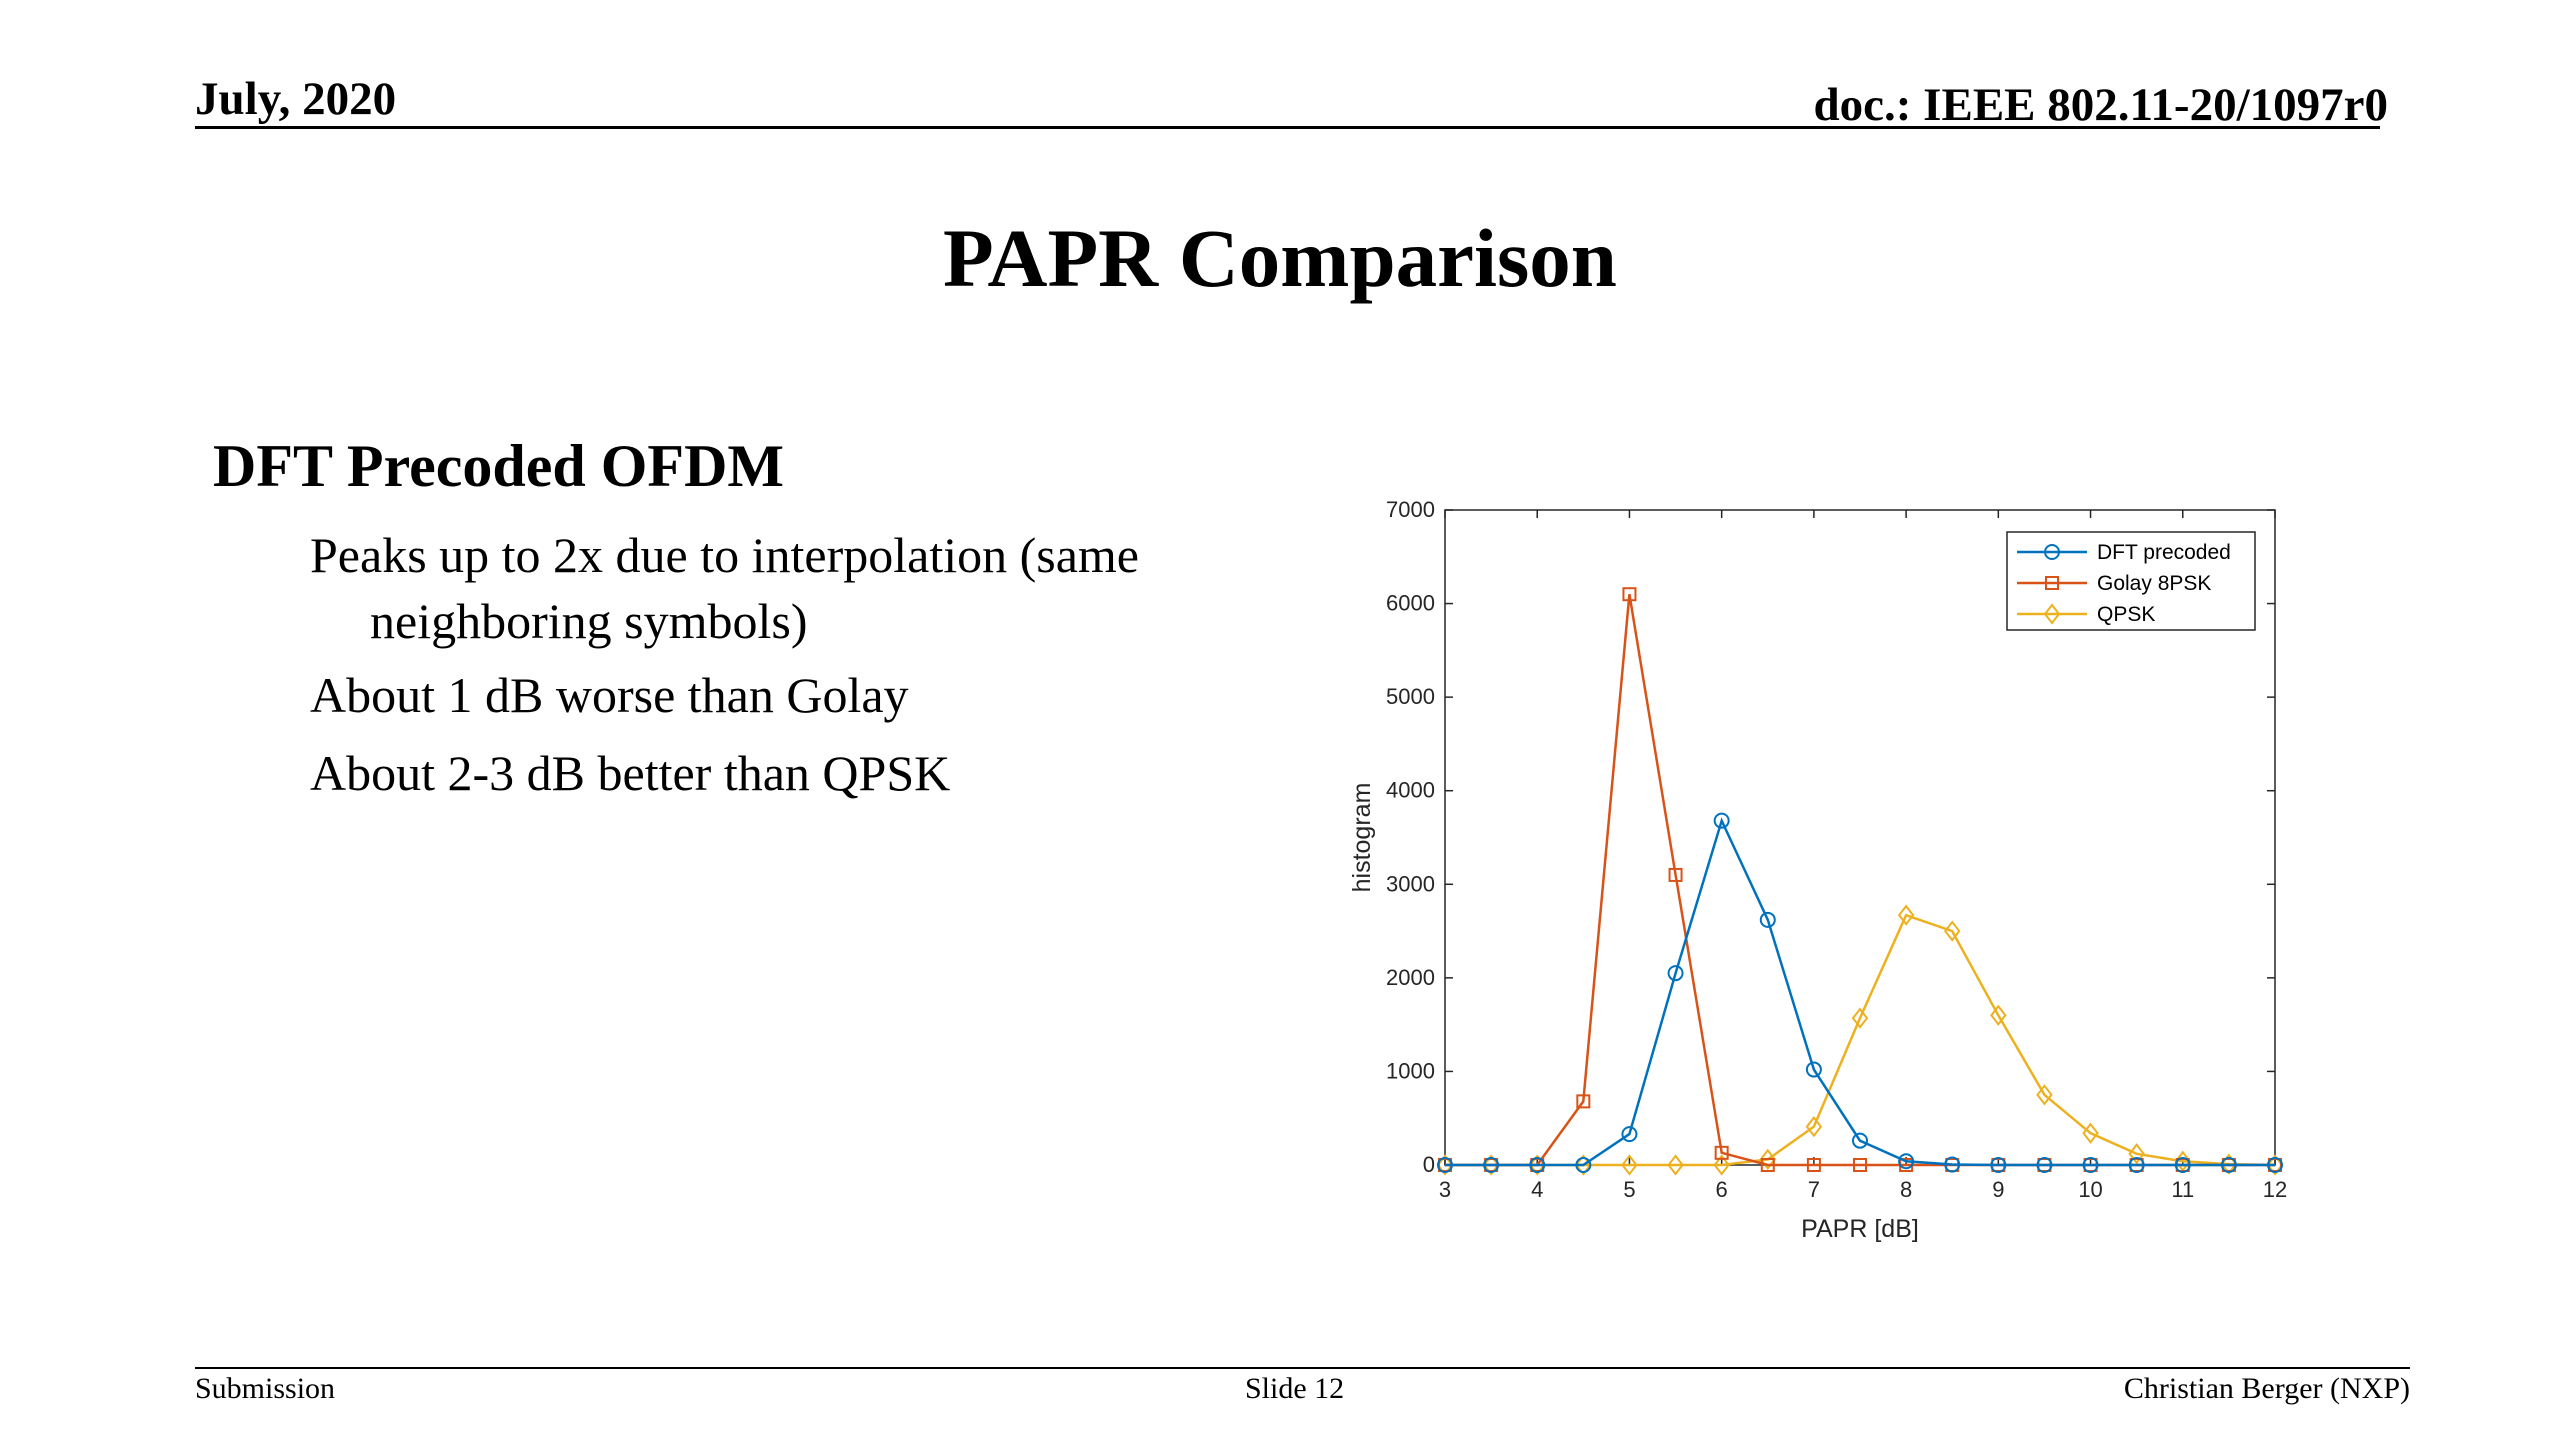 Image resolution: width=2560 pixels, height=1440 pixels. What do you see at coordinates (1722, 1189) in the screenshot?
I see `x-tick-label: 6` at bounding box center [1722, 1189].